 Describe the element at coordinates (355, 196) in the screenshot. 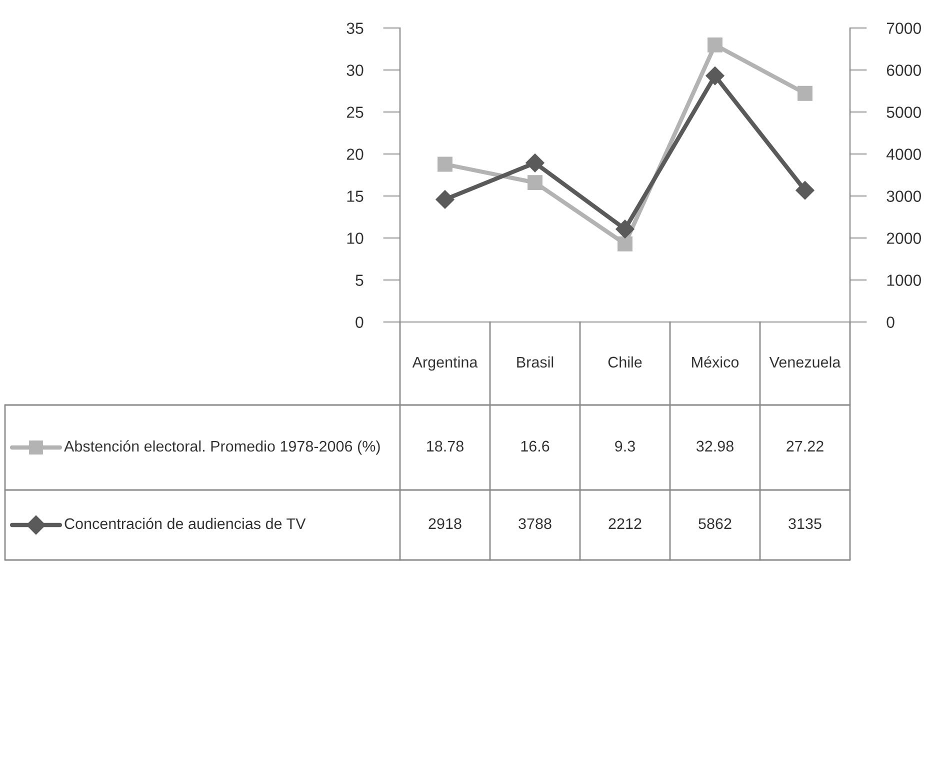

I see `y-tick-label: 15` at that location.